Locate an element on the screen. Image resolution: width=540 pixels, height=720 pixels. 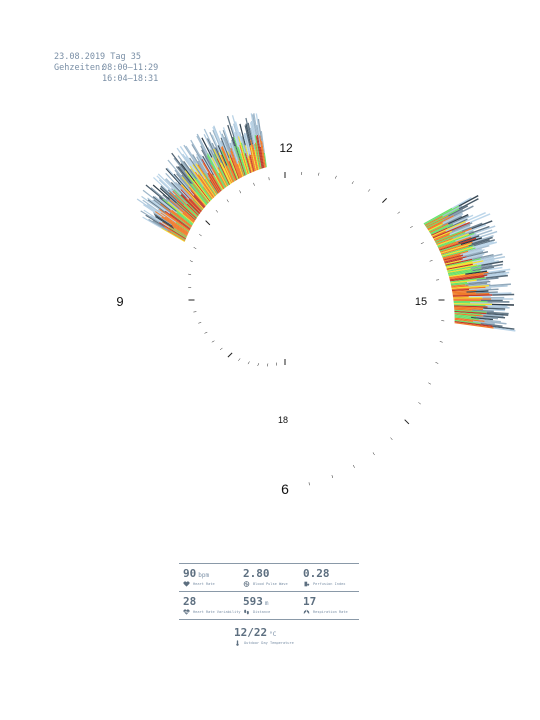
heart-variability-icon is located at coordinates (186, 612).